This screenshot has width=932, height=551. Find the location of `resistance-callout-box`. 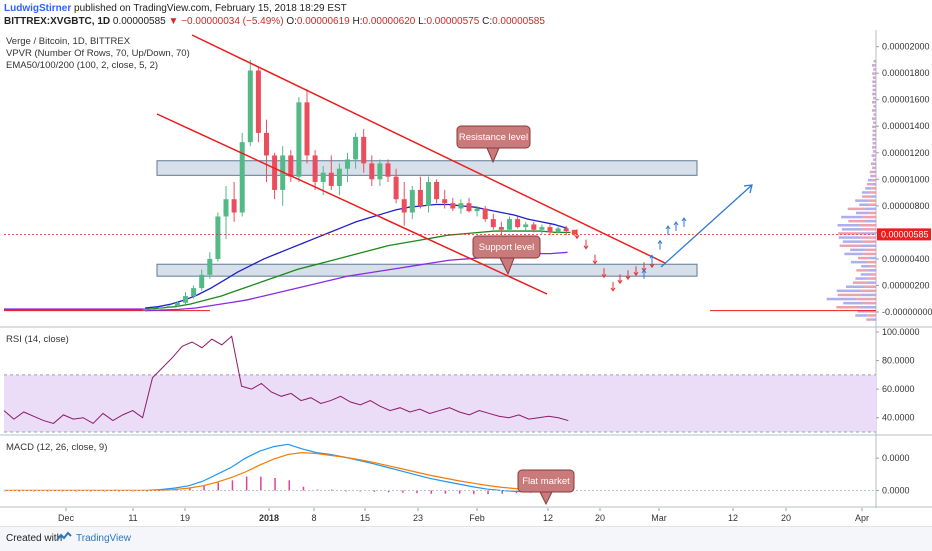

resistance-callout-box is located at coordinates (493, 137).